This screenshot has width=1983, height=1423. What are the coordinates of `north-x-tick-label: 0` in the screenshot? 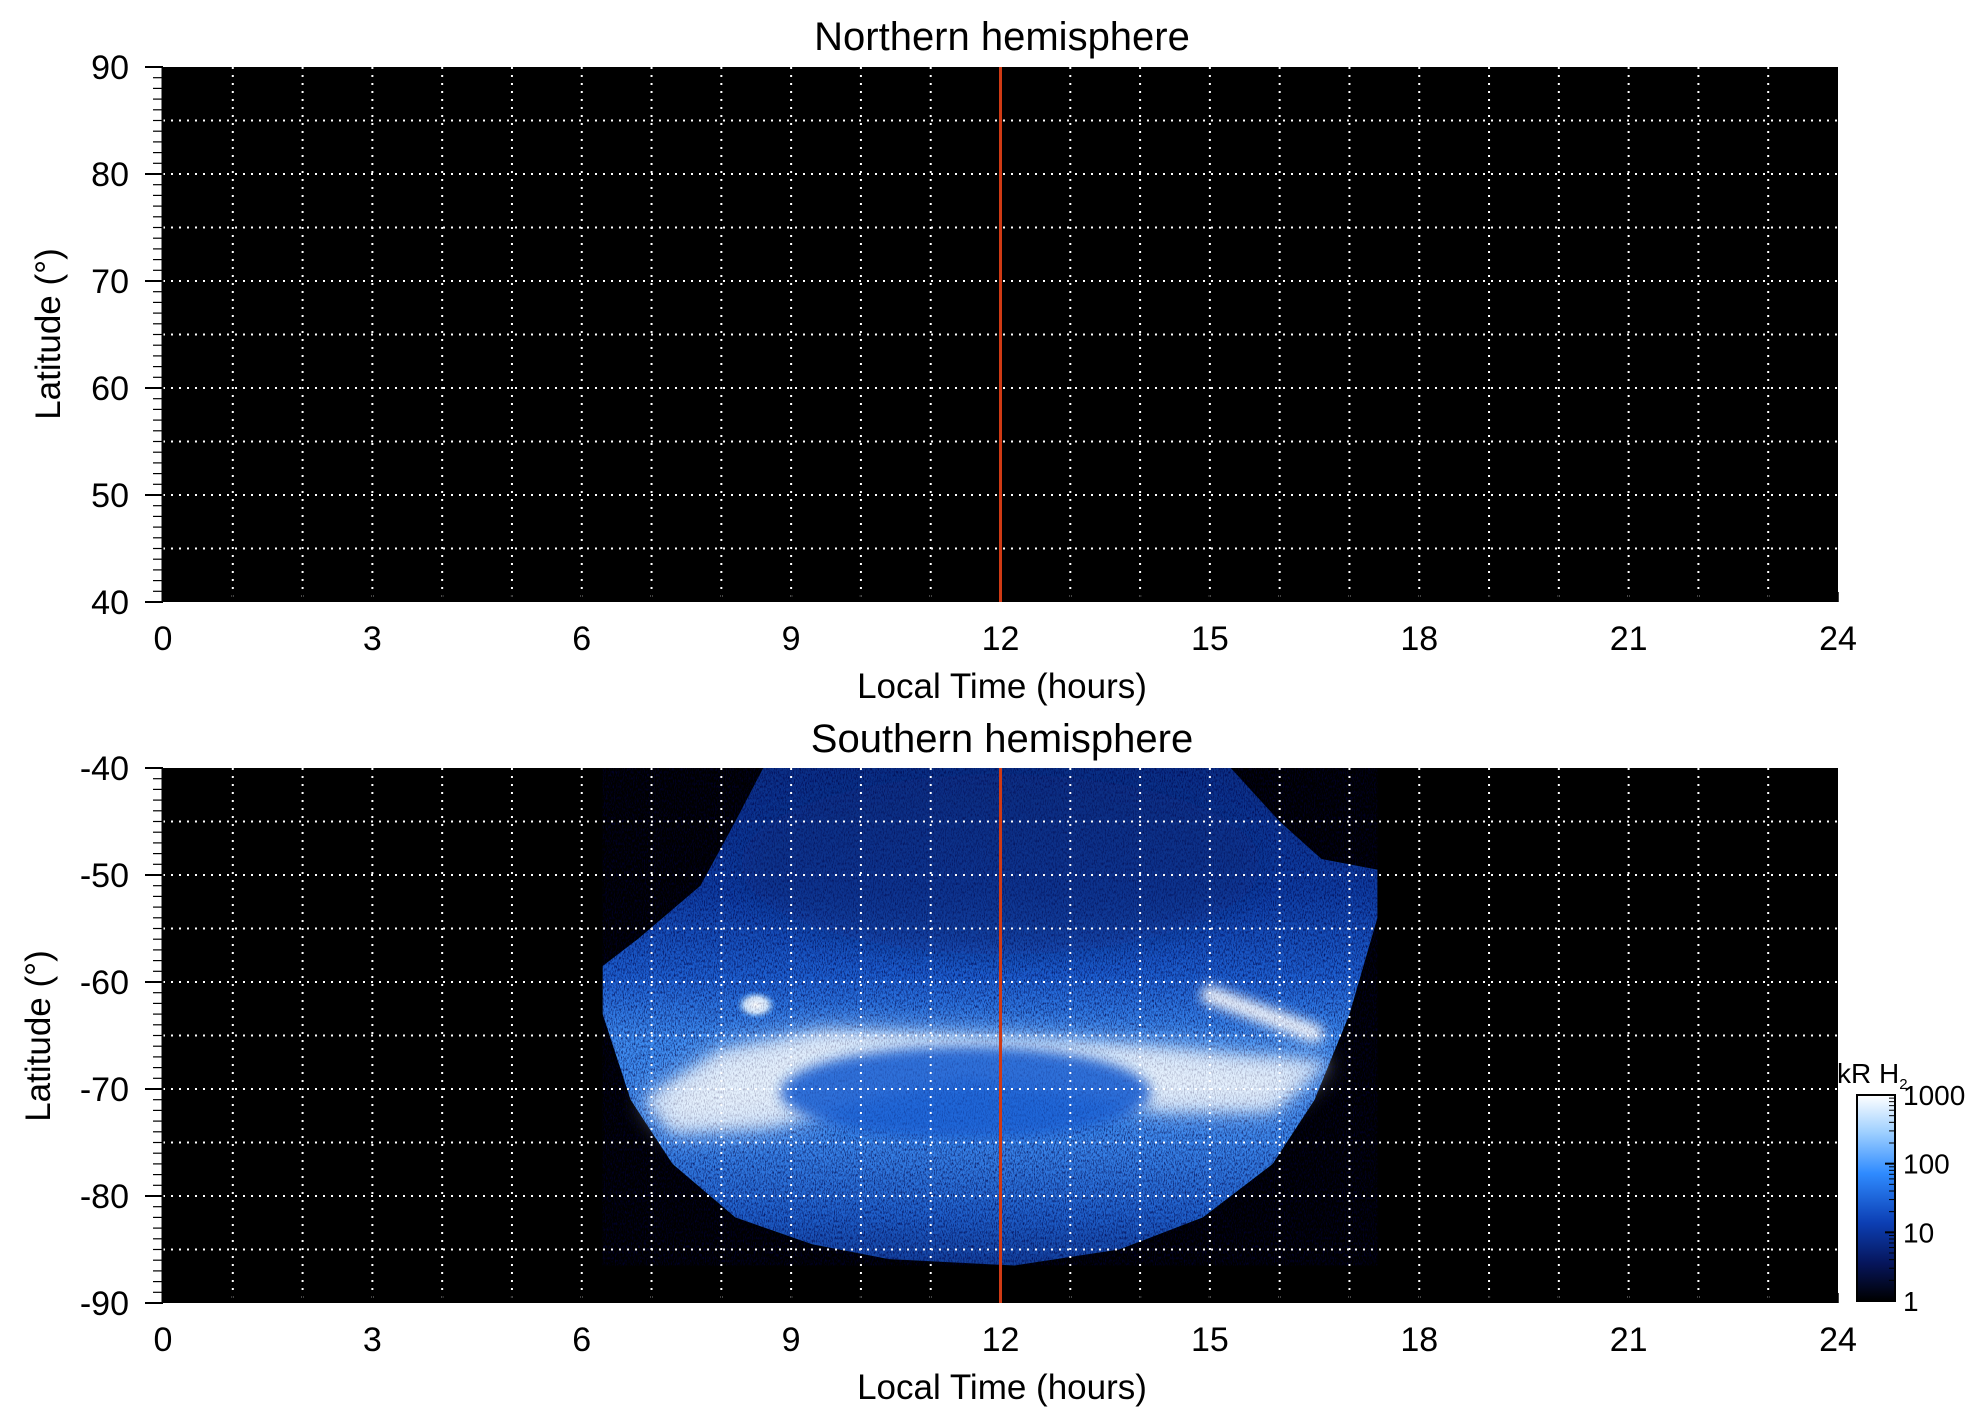 It's located at (163, 639).